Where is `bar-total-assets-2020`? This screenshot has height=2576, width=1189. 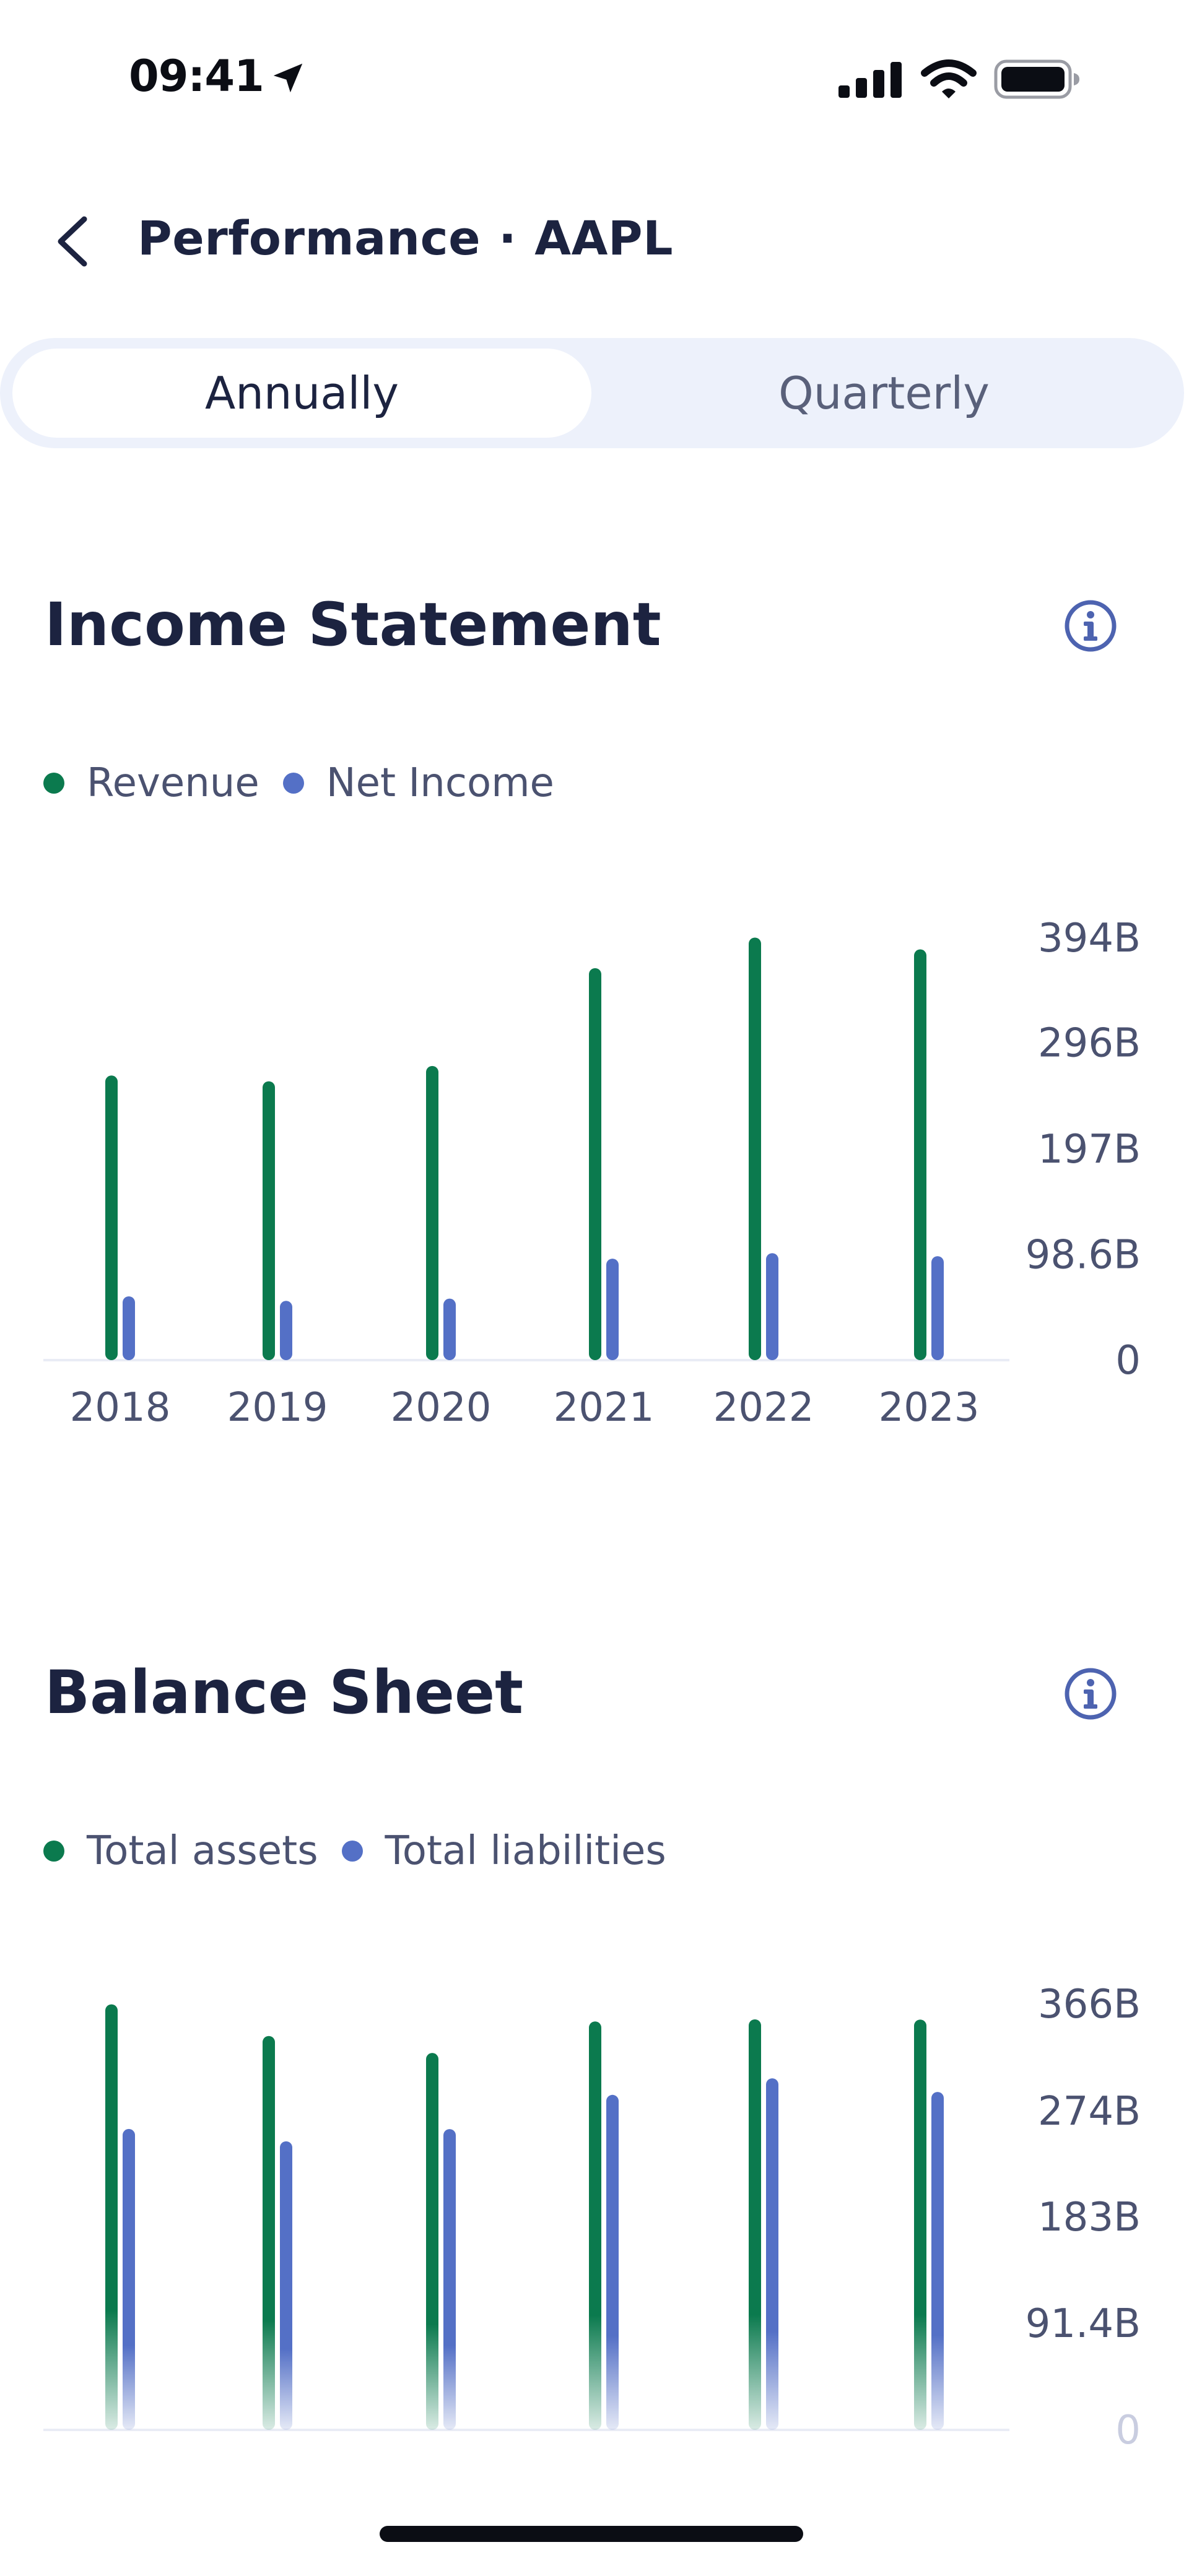
bar-total-assets-2020 is located at coordinates (432, 2241).